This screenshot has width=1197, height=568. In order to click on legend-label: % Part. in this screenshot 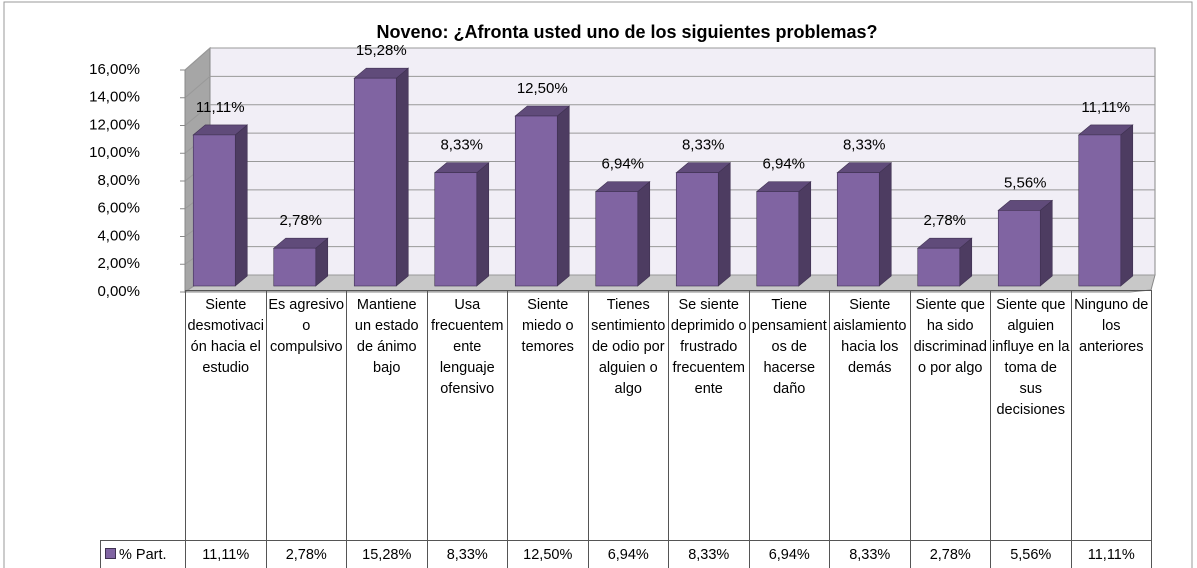, I will do `click(143, 555)`.